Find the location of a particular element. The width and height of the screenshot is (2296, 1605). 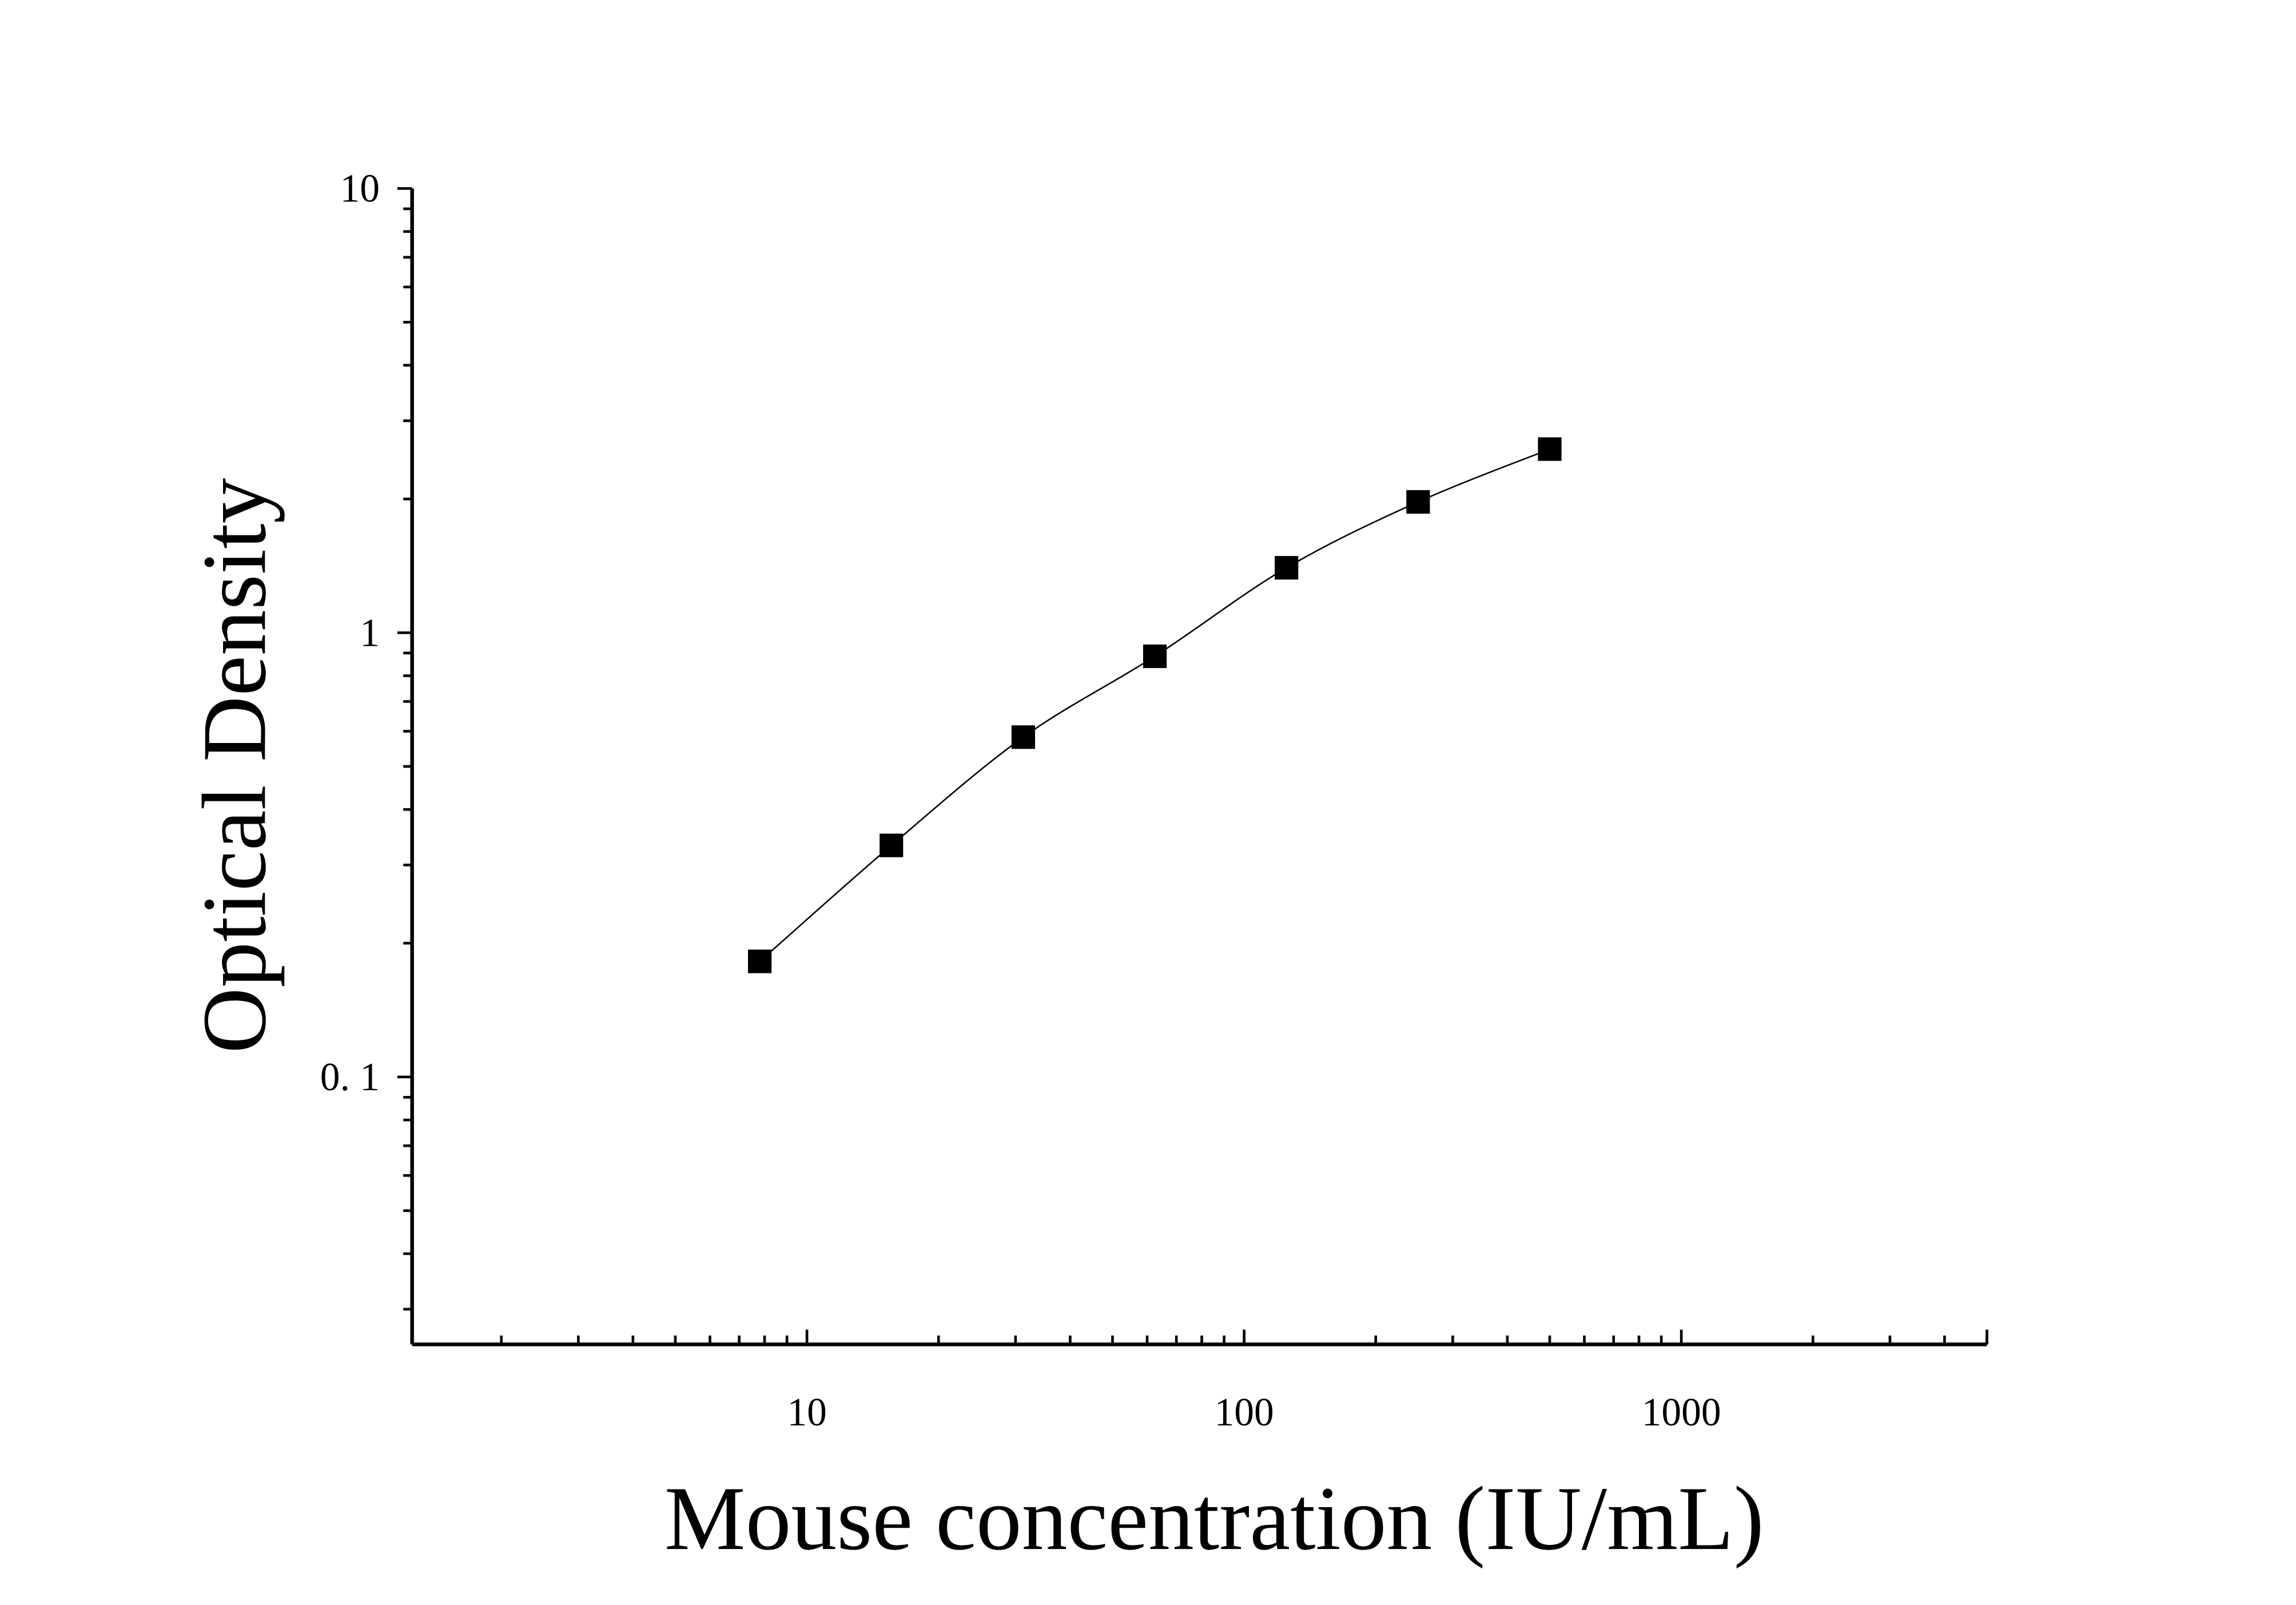

data-points is located at coordinates (1154, 705).